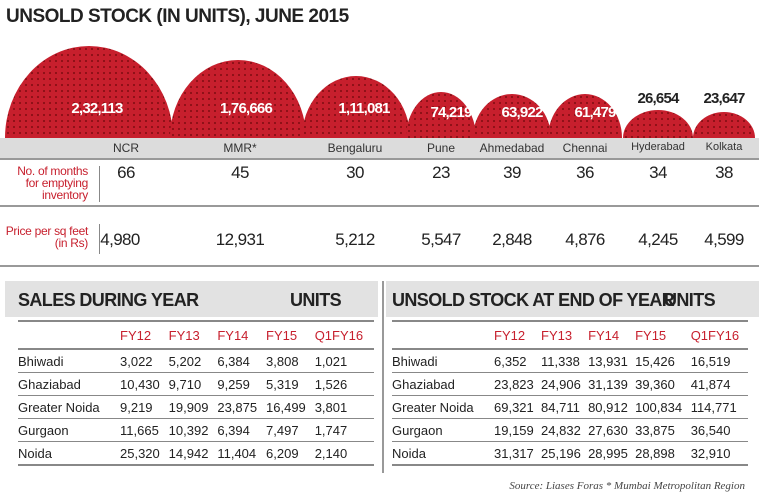 This screenshot has width=759, height=497. What do you see at coordinates (344, 384) in the screenshot?
I see `cell-value: 1,526` at bounding box center [344, 384].